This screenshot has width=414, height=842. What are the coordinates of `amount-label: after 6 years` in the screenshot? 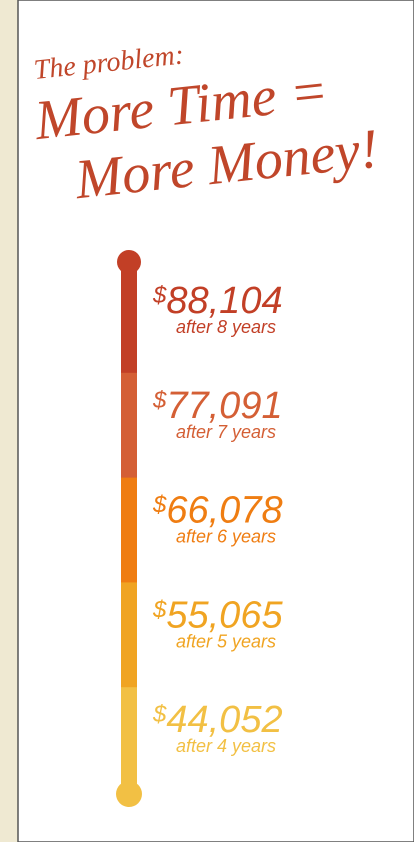 It's located at (226, 537).